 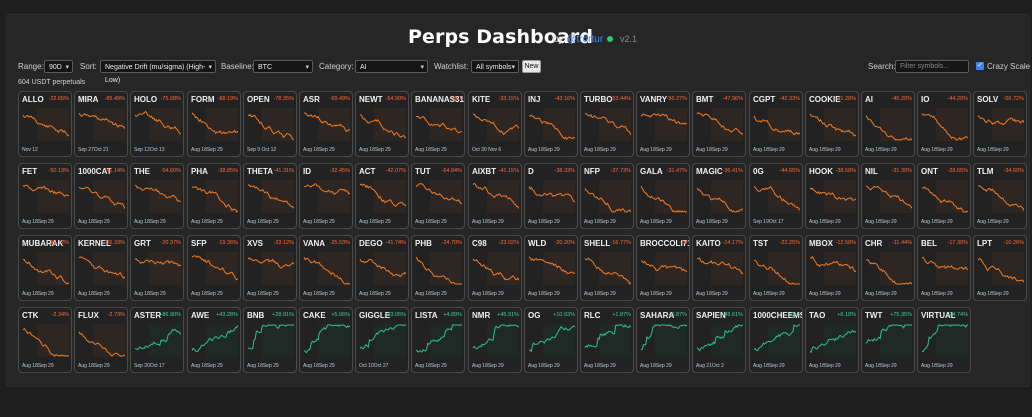 What do you see at coordinates (551, 124) in the screenshot?
I see `symbol-tile: INJ -43.16% Aug 18Sep 29` at bounding box center [551, 124].